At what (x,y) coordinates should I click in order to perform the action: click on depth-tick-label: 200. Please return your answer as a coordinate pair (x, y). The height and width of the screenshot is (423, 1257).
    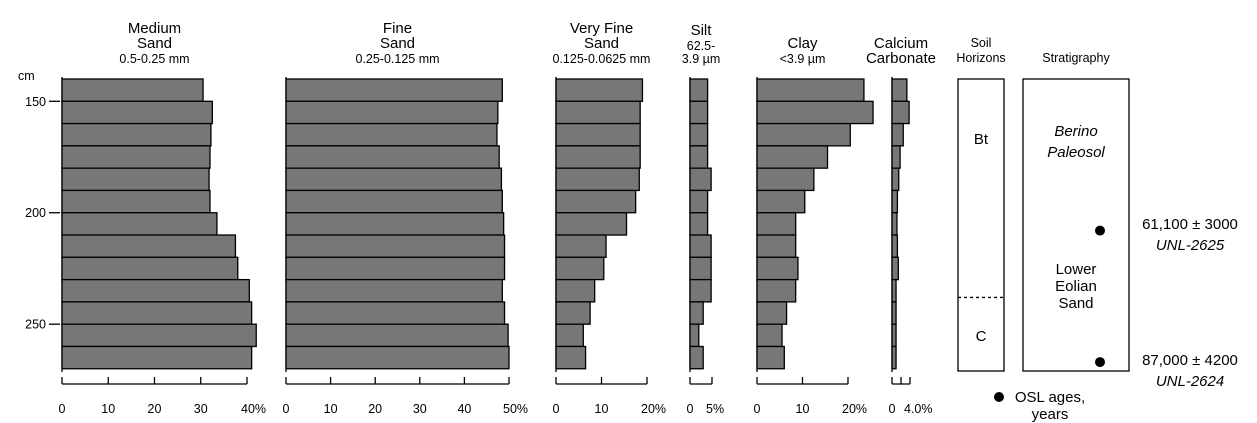
    Looking at the image, I should click on (35, 213).